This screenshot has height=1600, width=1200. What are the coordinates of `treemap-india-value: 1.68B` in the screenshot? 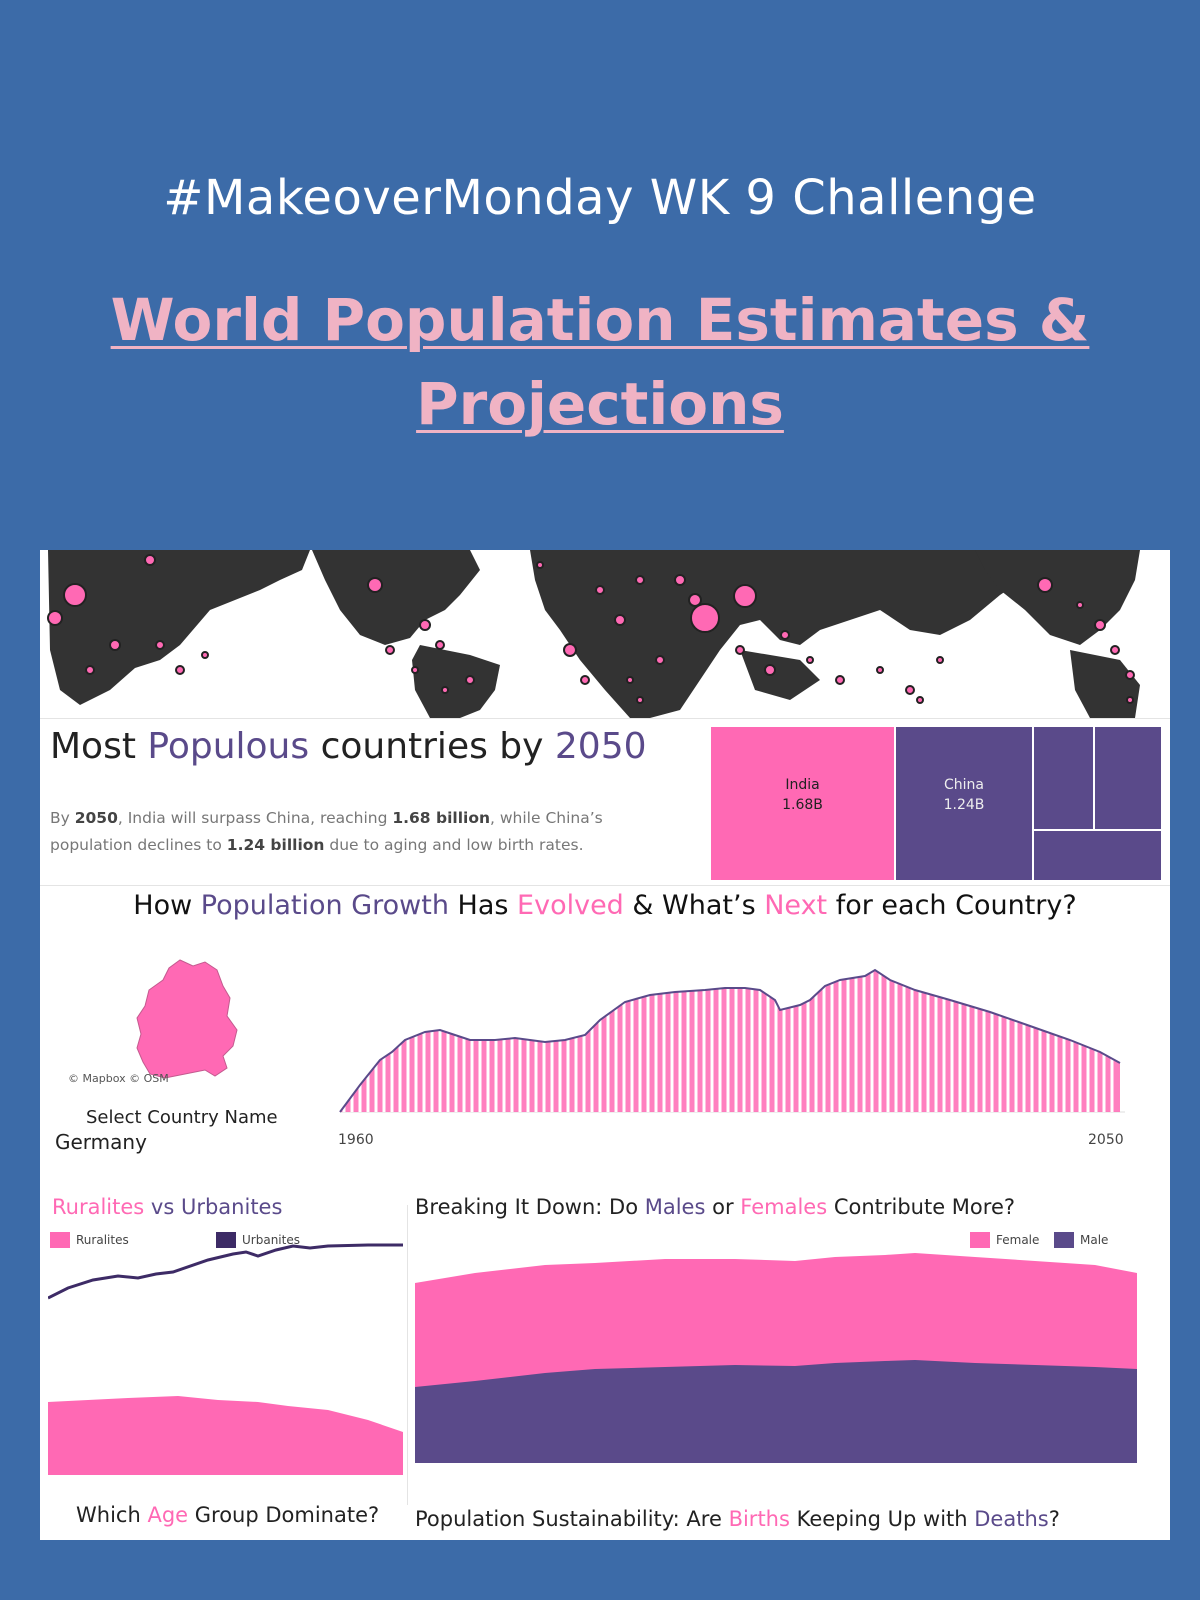 It's located at (802, 805).